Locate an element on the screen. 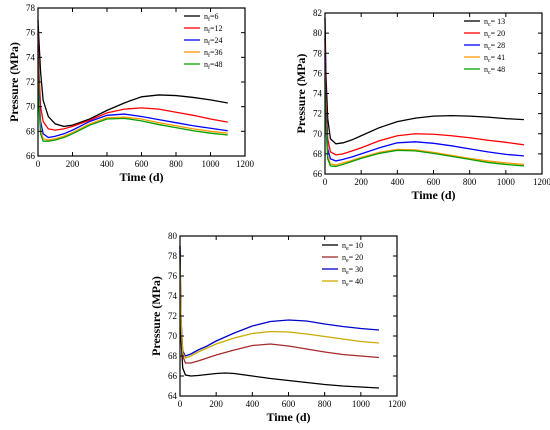 Image resolution: width=550 pixels, height=430 pixels. legend-label: ne= 10 is located at coordinates (352, 246).